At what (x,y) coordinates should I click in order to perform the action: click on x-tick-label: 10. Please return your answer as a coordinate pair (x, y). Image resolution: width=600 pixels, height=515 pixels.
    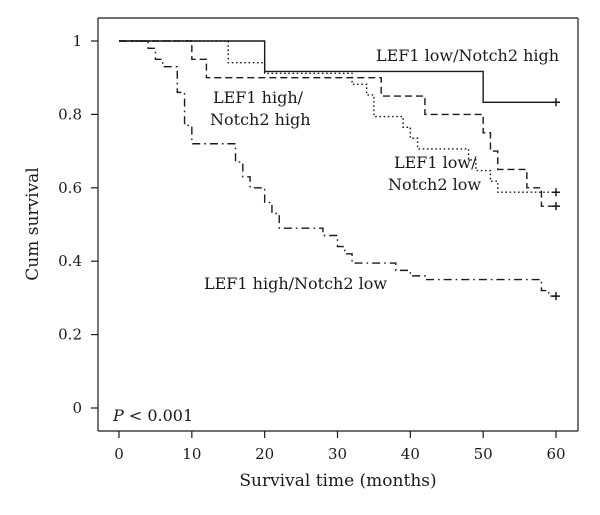
    Looking at the image, I should click on (191, 454).